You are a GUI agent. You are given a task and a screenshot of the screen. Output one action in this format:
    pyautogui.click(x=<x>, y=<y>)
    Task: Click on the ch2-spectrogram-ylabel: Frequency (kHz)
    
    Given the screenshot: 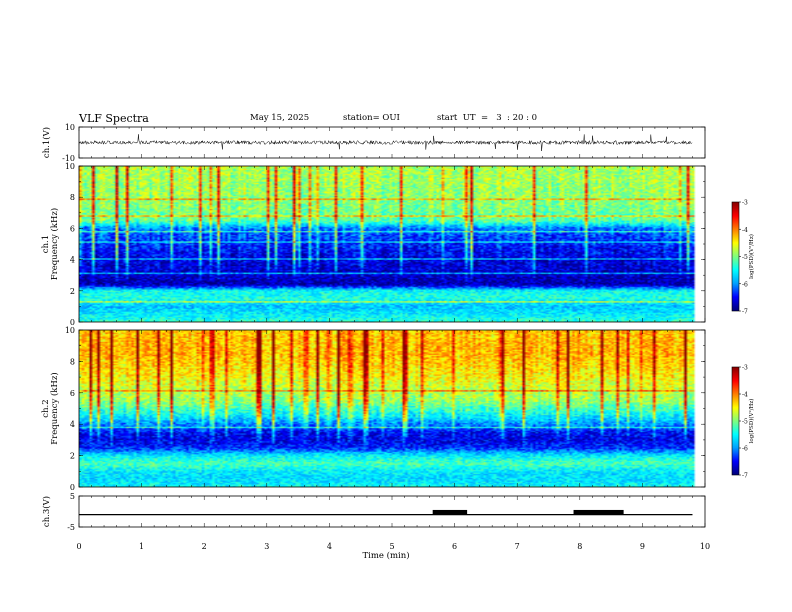 What is the action you would take?
    pyautogui.click(x=54, y=408)
    